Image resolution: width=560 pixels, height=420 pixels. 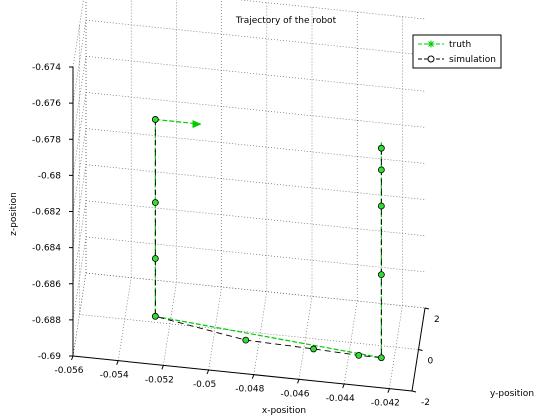 I want to click on z-tick-label-3: -0.68, so click(x=50, y=176).